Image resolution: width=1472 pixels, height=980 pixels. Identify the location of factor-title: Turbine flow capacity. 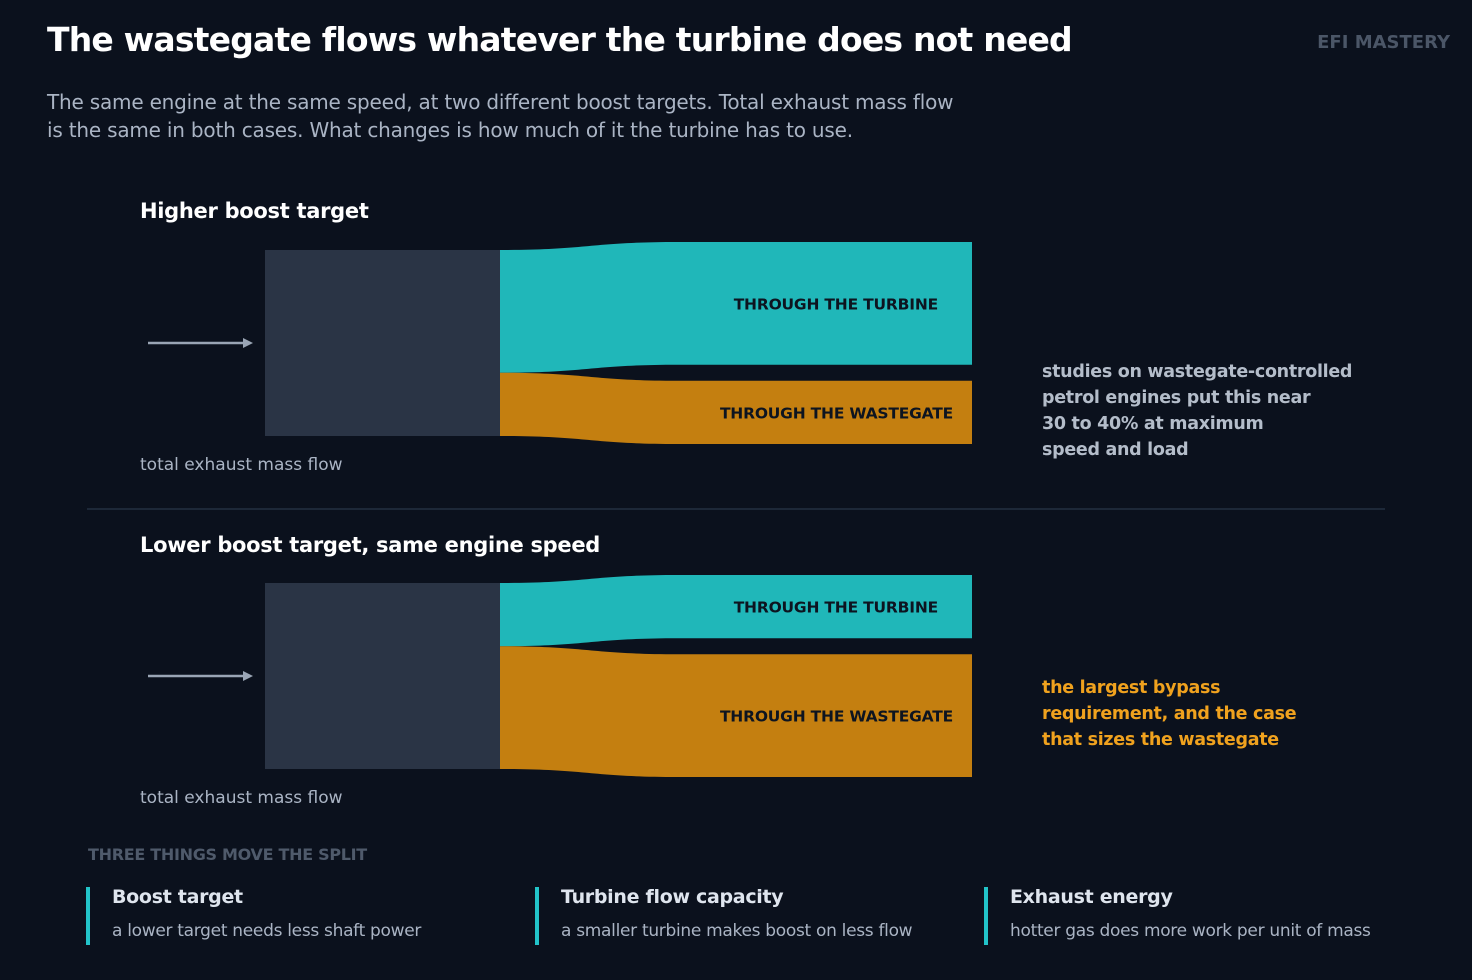
(672, 897).